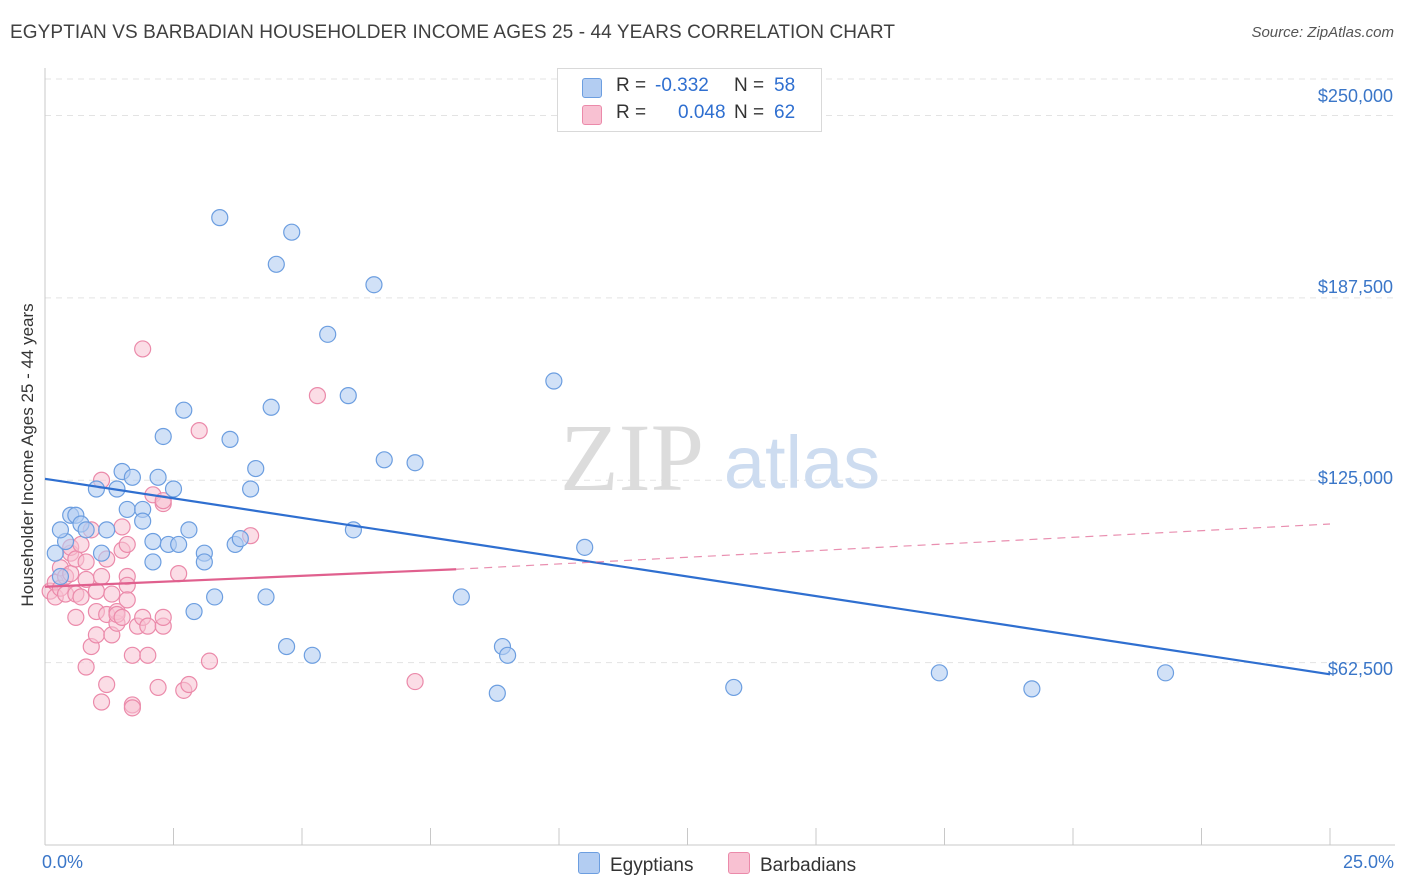  Describe the element at coordinates (682, 85) in the screenshot. I see `r-value: -0.332` at that location.